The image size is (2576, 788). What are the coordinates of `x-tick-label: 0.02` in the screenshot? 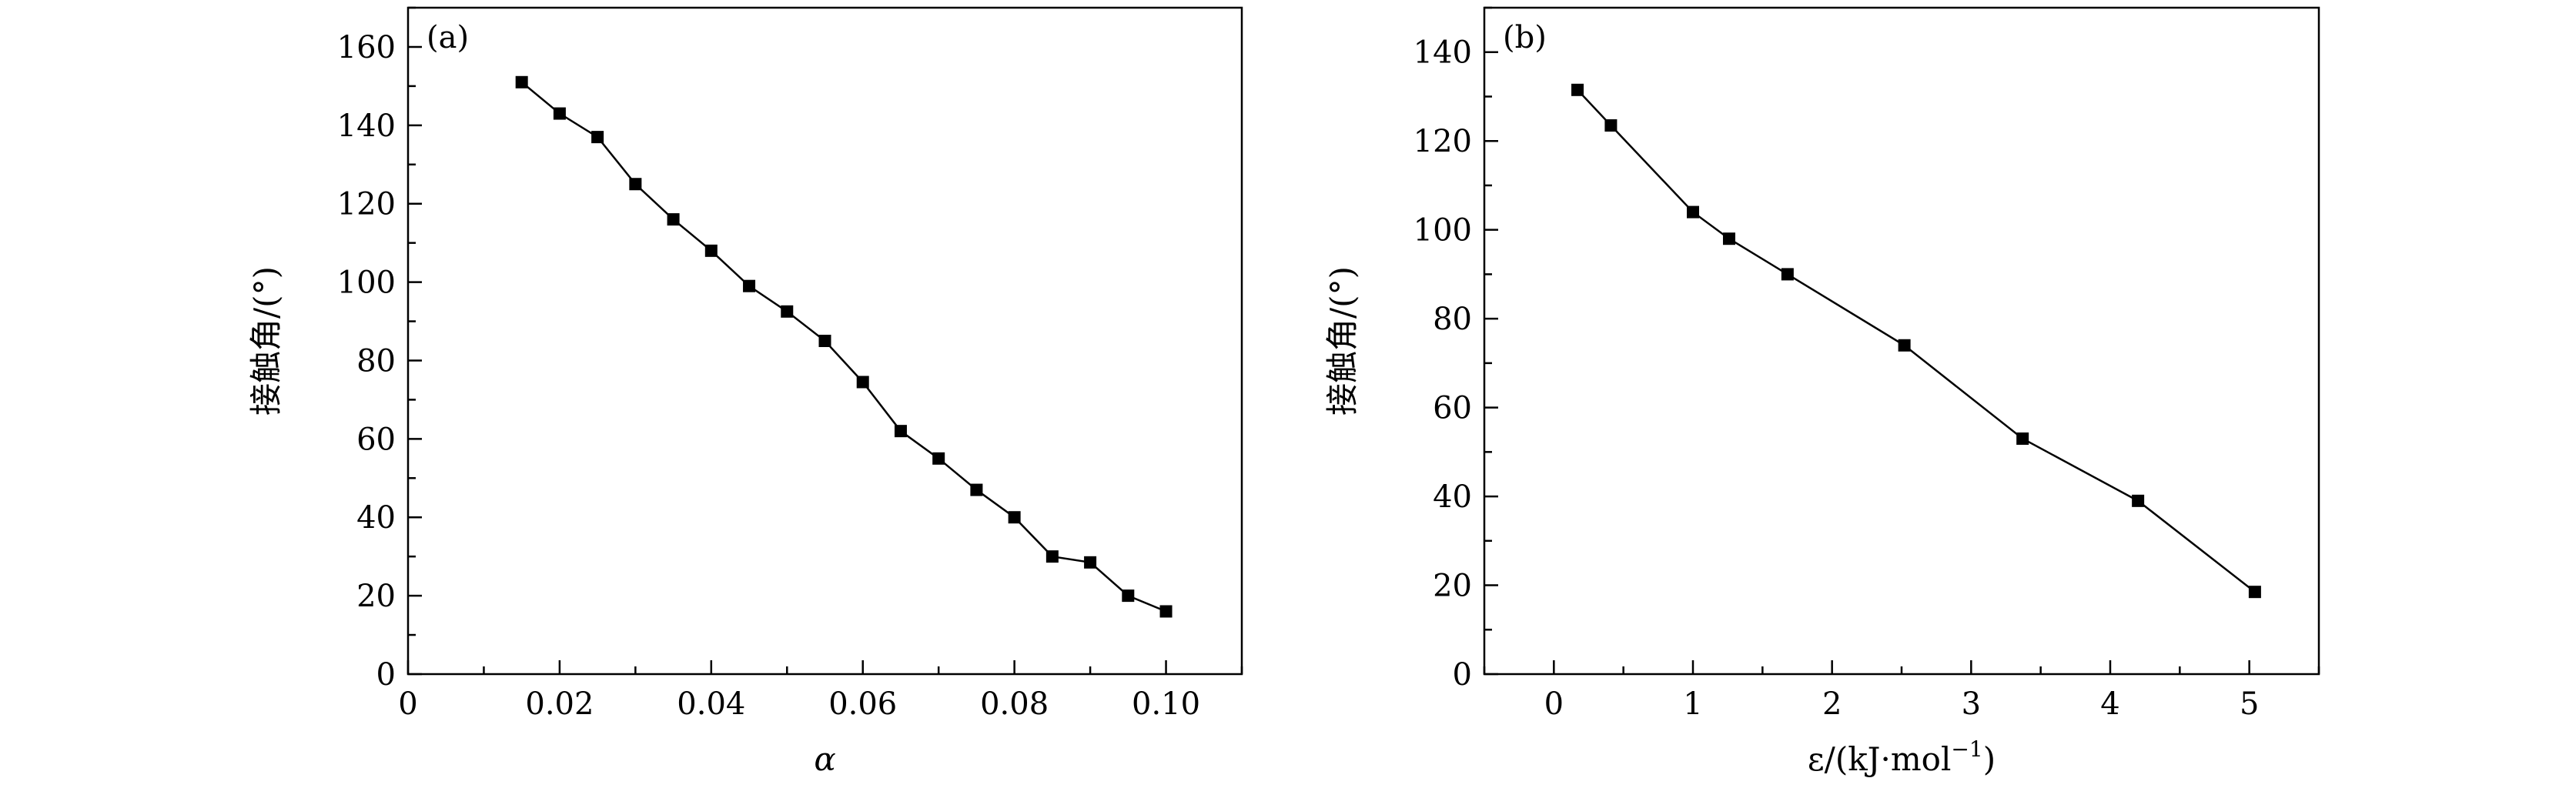 It's located at (559, 704).